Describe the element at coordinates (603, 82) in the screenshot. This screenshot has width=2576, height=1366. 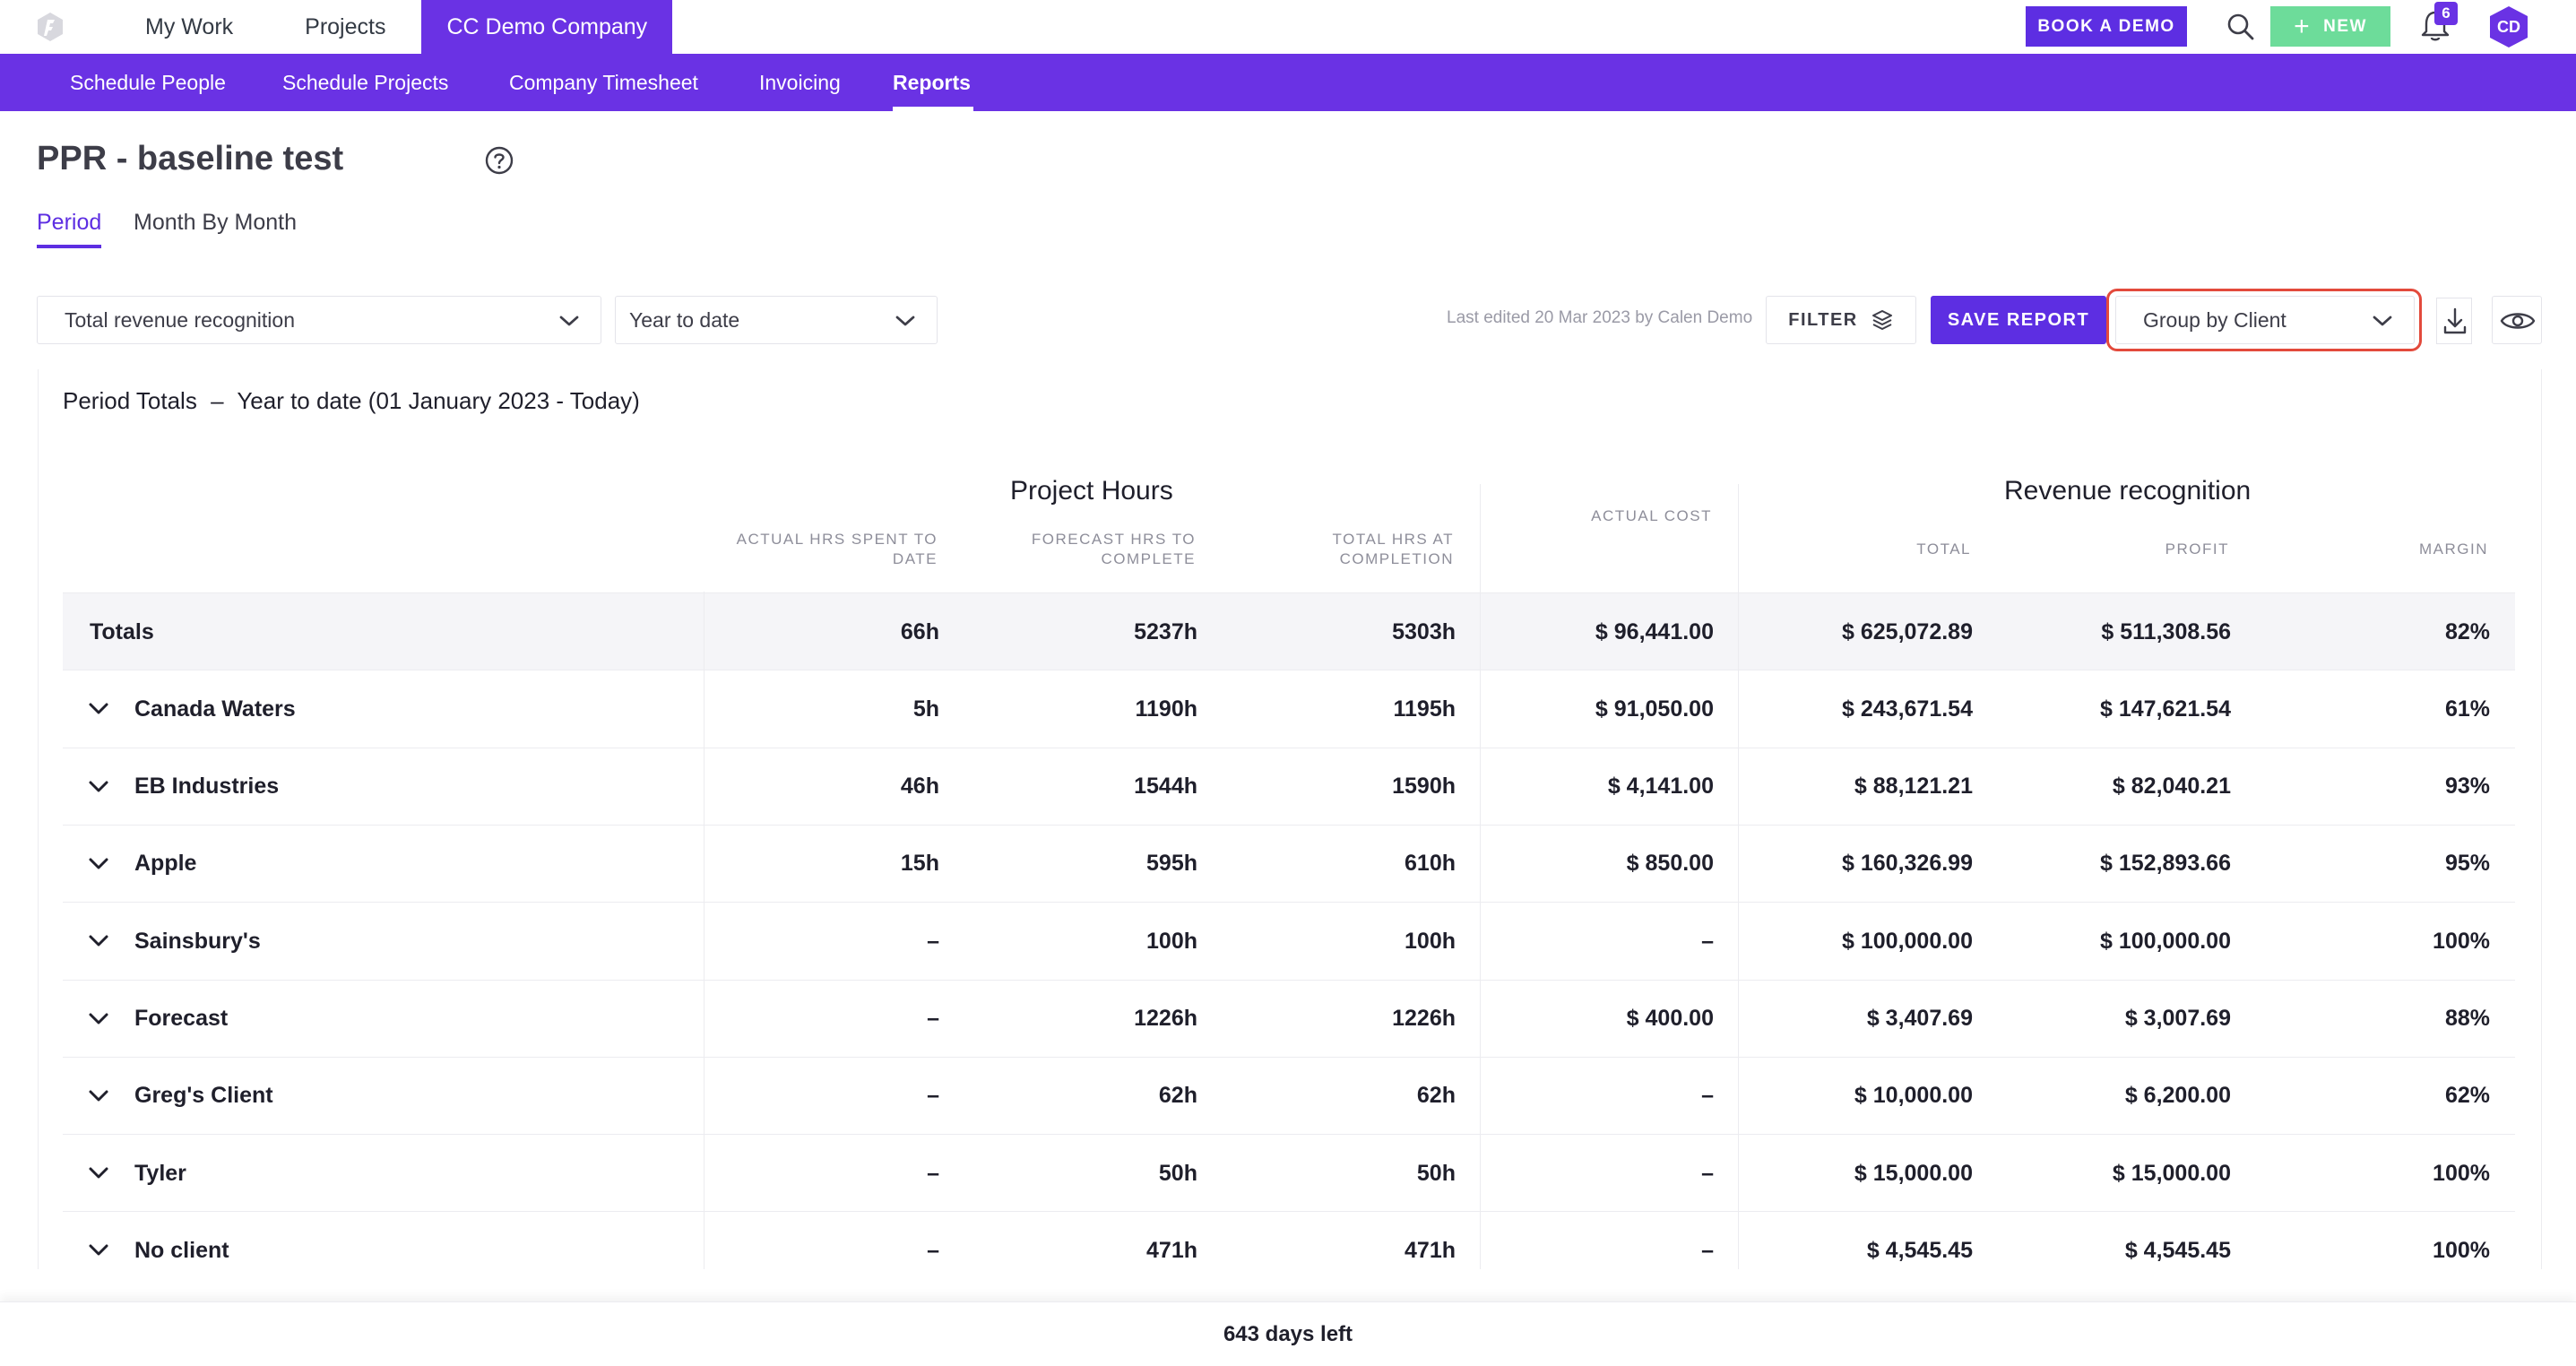
I see `subnav-company-timesheet: Company Timesheet` at that location.